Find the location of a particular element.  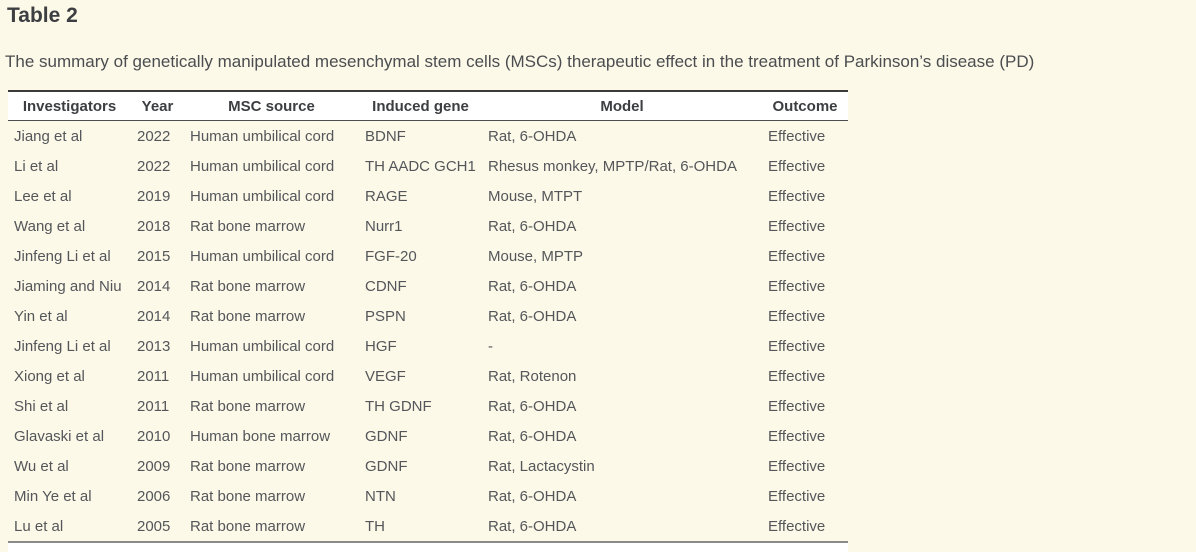

table-cell: Rat, Rotenon is located at coordinates (532, 376).